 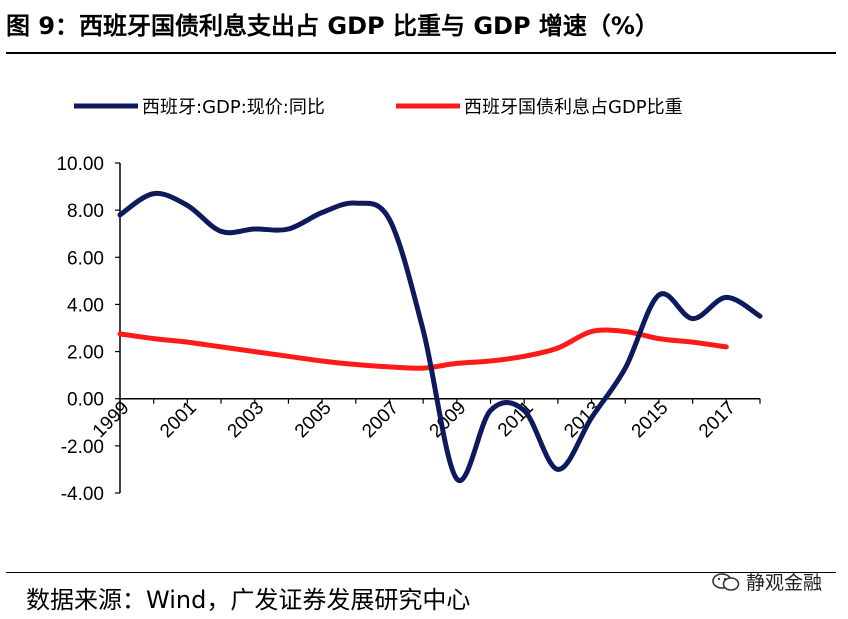 What do you see at coordinates (573, 107) in the screenshot?
I see `legend-label-interest: 西班牙国债利息占GDP比重` at bounding box center [573, 107].